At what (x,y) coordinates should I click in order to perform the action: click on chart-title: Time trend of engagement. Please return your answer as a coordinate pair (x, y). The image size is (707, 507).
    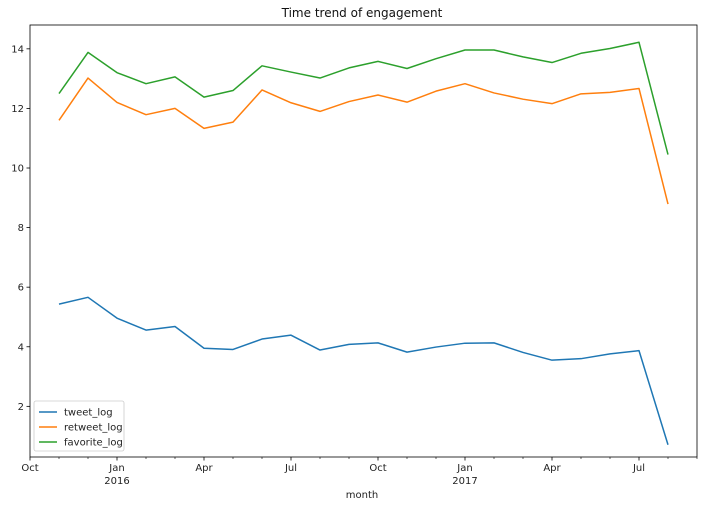
    Looking at the image, I should click on (362, 13).